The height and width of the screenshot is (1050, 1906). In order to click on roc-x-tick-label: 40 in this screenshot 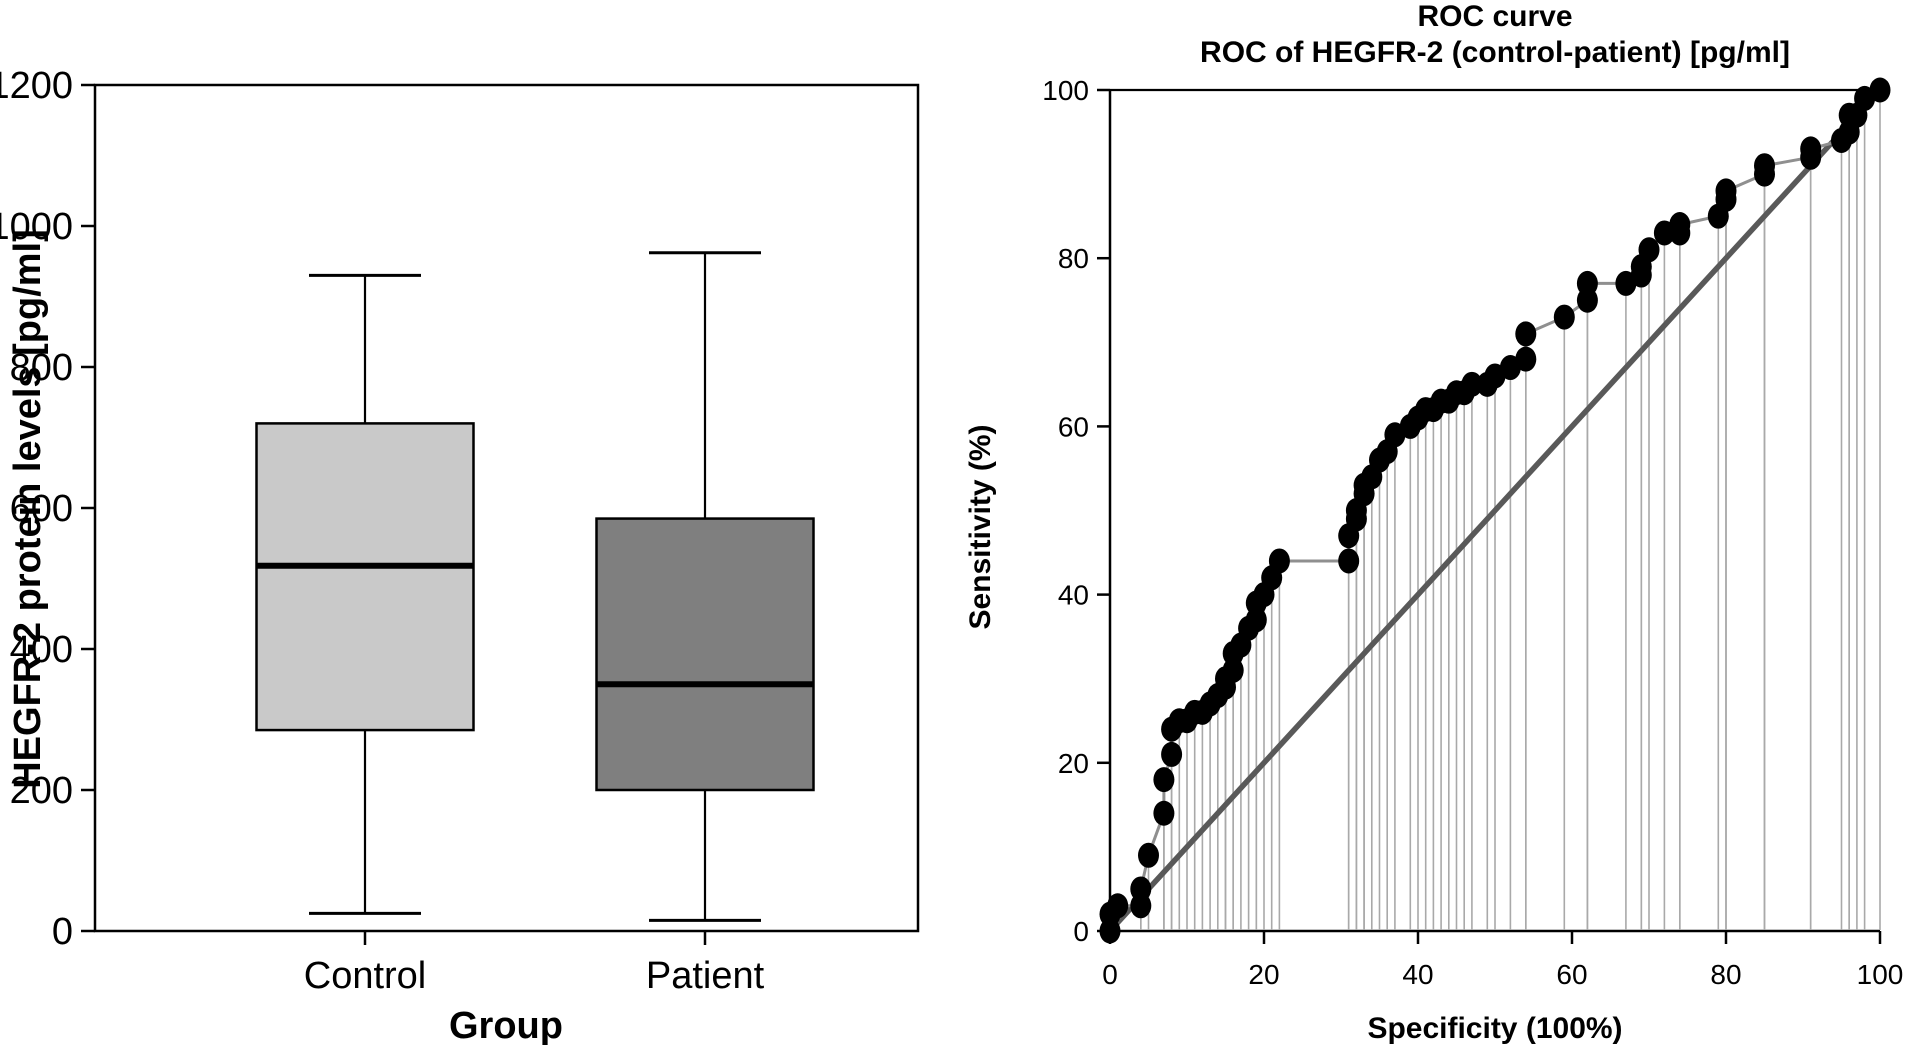, I will do `click(1417, 974)`.